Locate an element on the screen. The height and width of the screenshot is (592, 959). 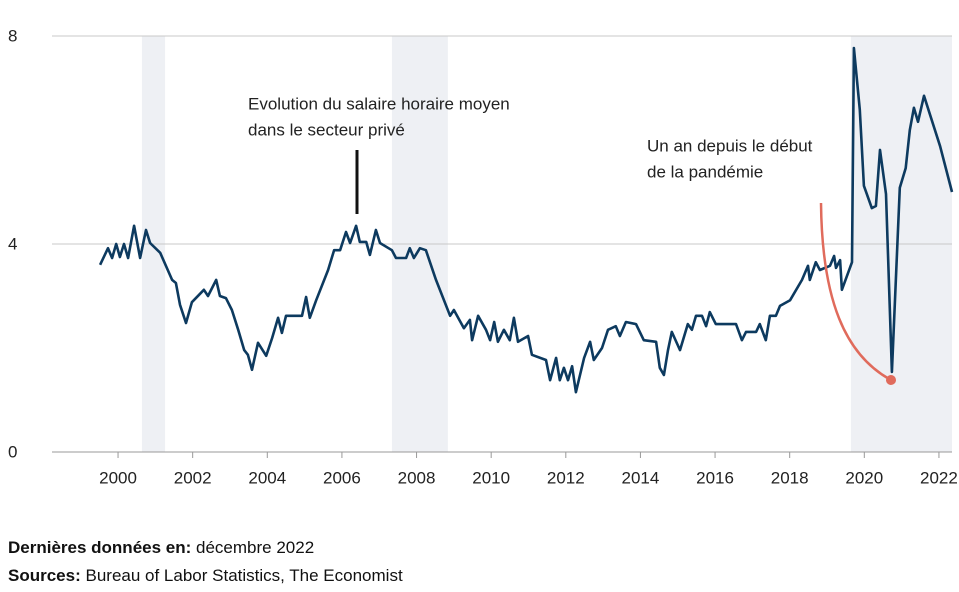
footer-label: Dernières données en: is located at coordinates (100, 547).